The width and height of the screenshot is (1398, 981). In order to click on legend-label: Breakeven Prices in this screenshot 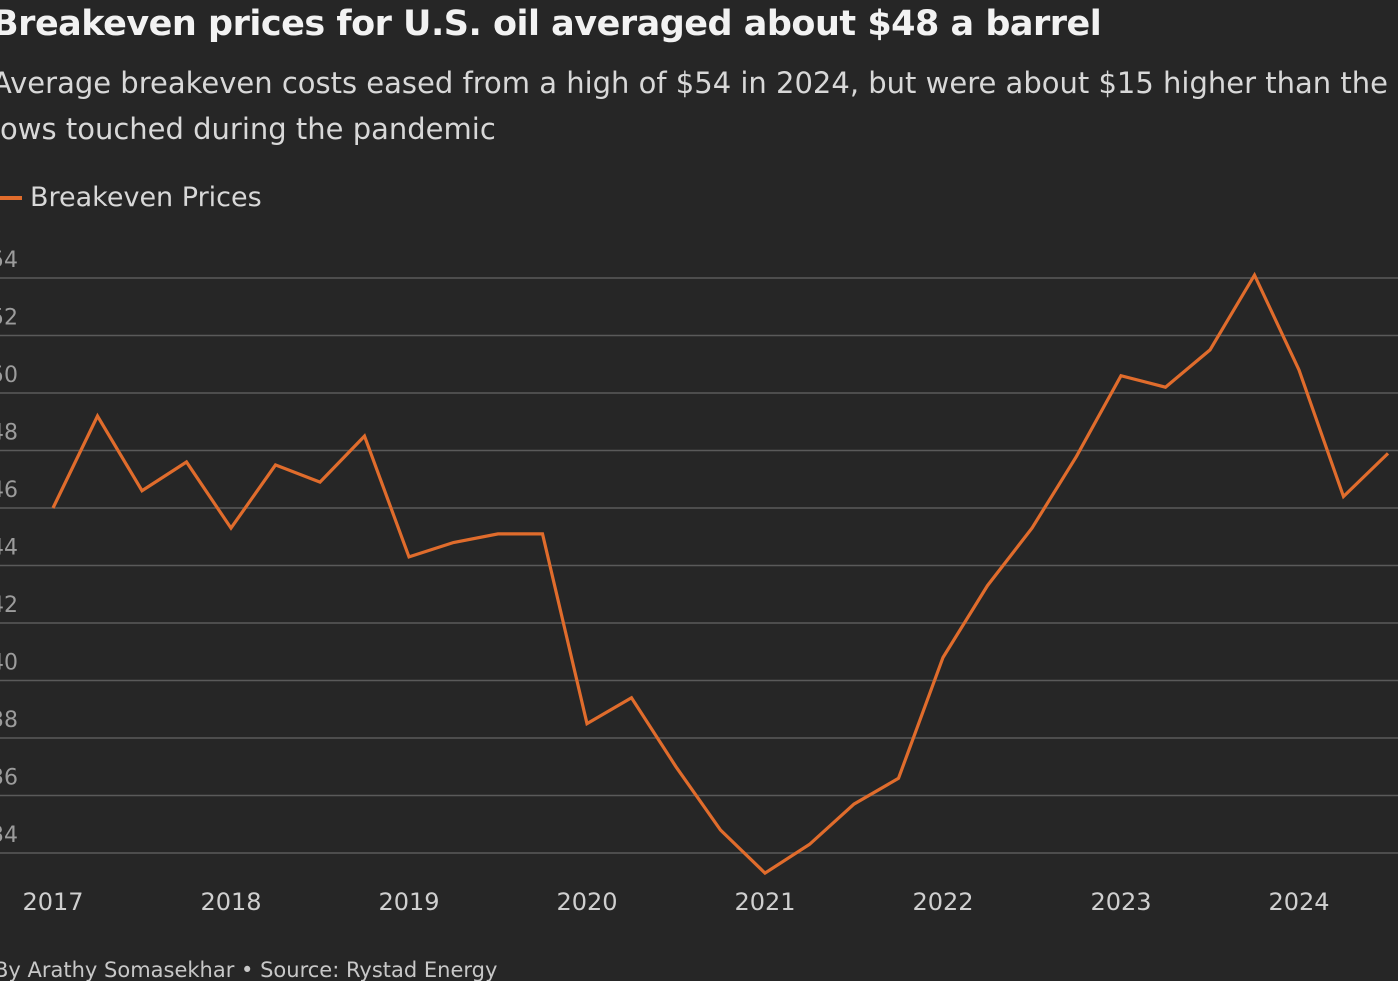, I will do `click(146, 197)`.